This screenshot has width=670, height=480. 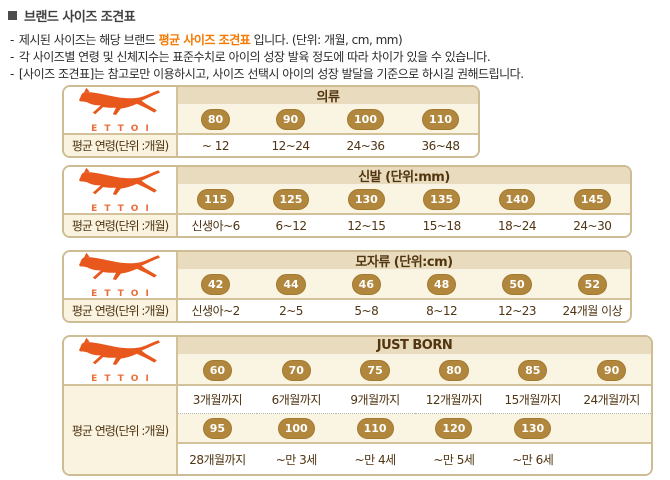 I want to click on age-cell: 6개월까지, so click(x=296, y=400).